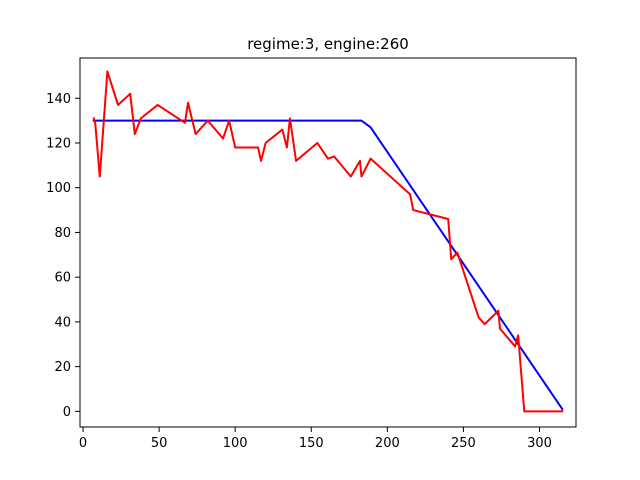 The width and height of the screenshot is (640, 480). Describe the element at coordinates (311, 443) in the screenshot. I see `x-tick-label: 150` at that location.